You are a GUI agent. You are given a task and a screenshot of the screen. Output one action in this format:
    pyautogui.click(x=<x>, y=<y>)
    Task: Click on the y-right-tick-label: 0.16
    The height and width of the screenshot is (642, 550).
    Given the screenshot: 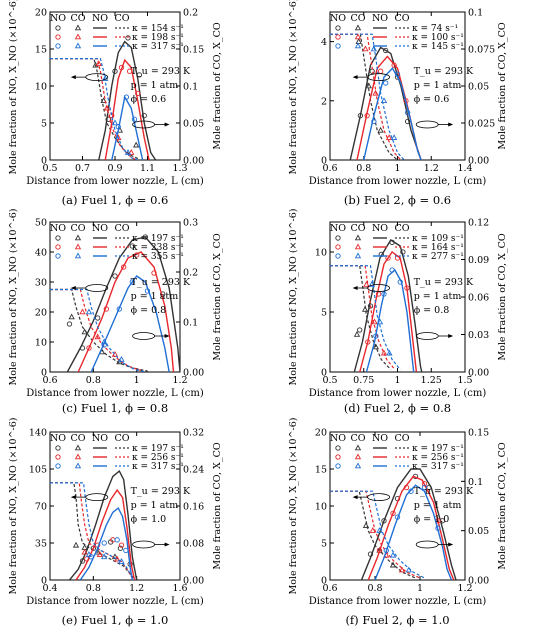 What is the action you would take?
    pyautogui.click(x=193, y=507)
    